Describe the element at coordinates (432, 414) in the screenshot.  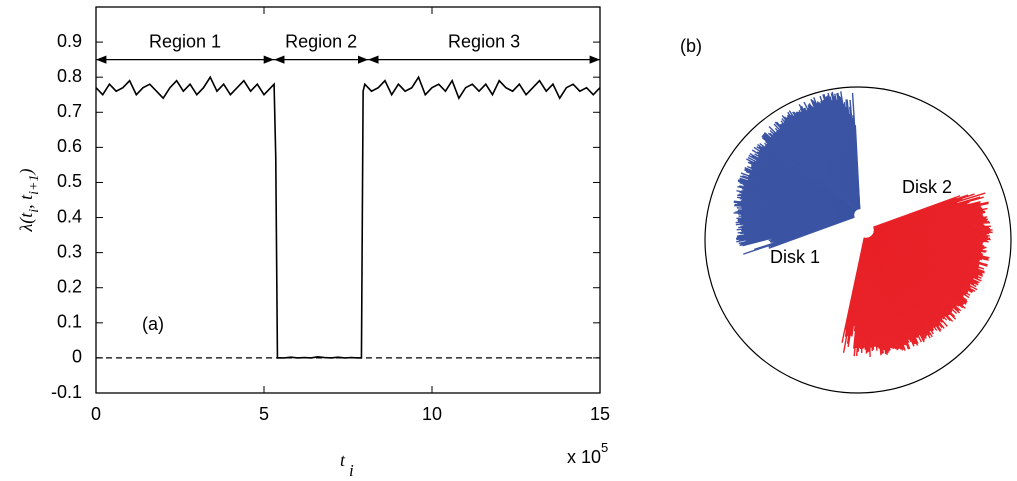
I see `x-tick-label: 10` at that location.